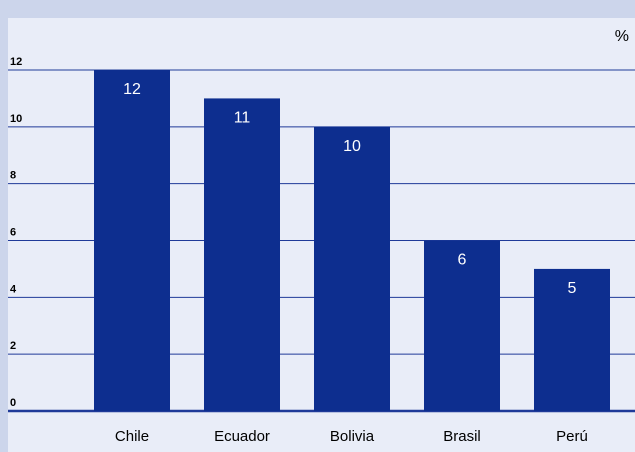 The height and width of the screenshot is (452, 635). Describe the element at coordinates (132, 436) in the screenshot. I see `x-tick-label: Chile` at that location.